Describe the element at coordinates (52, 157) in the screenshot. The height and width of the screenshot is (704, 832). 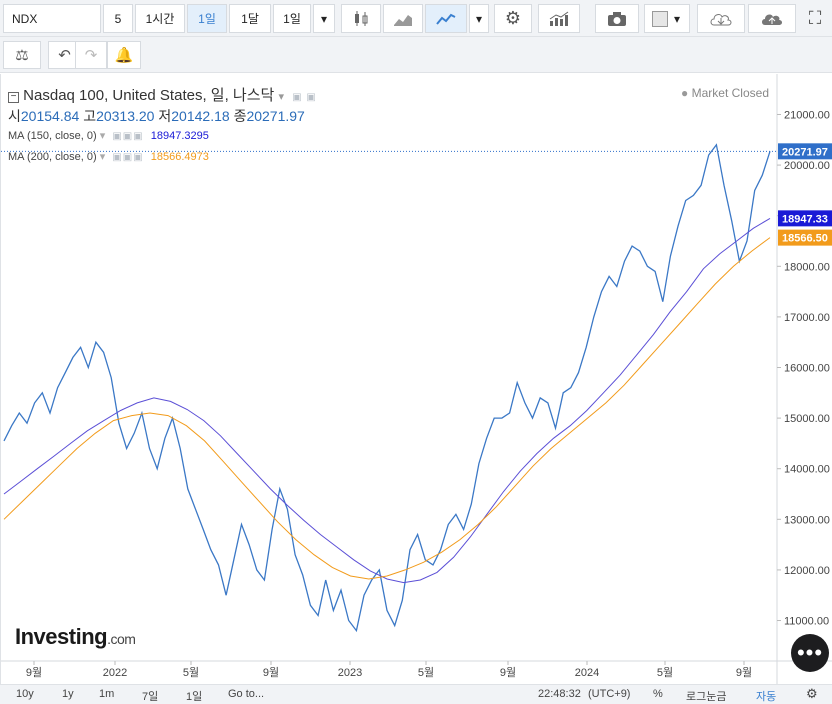
I see `ma200-label: MA (200, close, 0)` at that location.